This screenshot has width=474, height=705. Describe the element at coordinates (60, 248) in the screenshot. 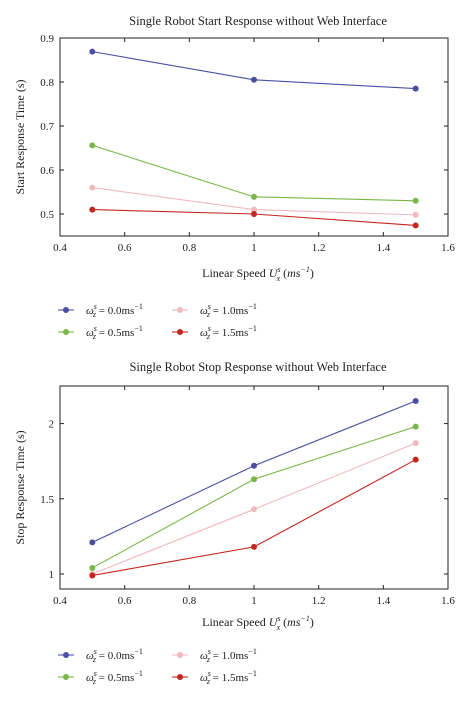

I see `start-x-tick-label: 0.4` at that location.